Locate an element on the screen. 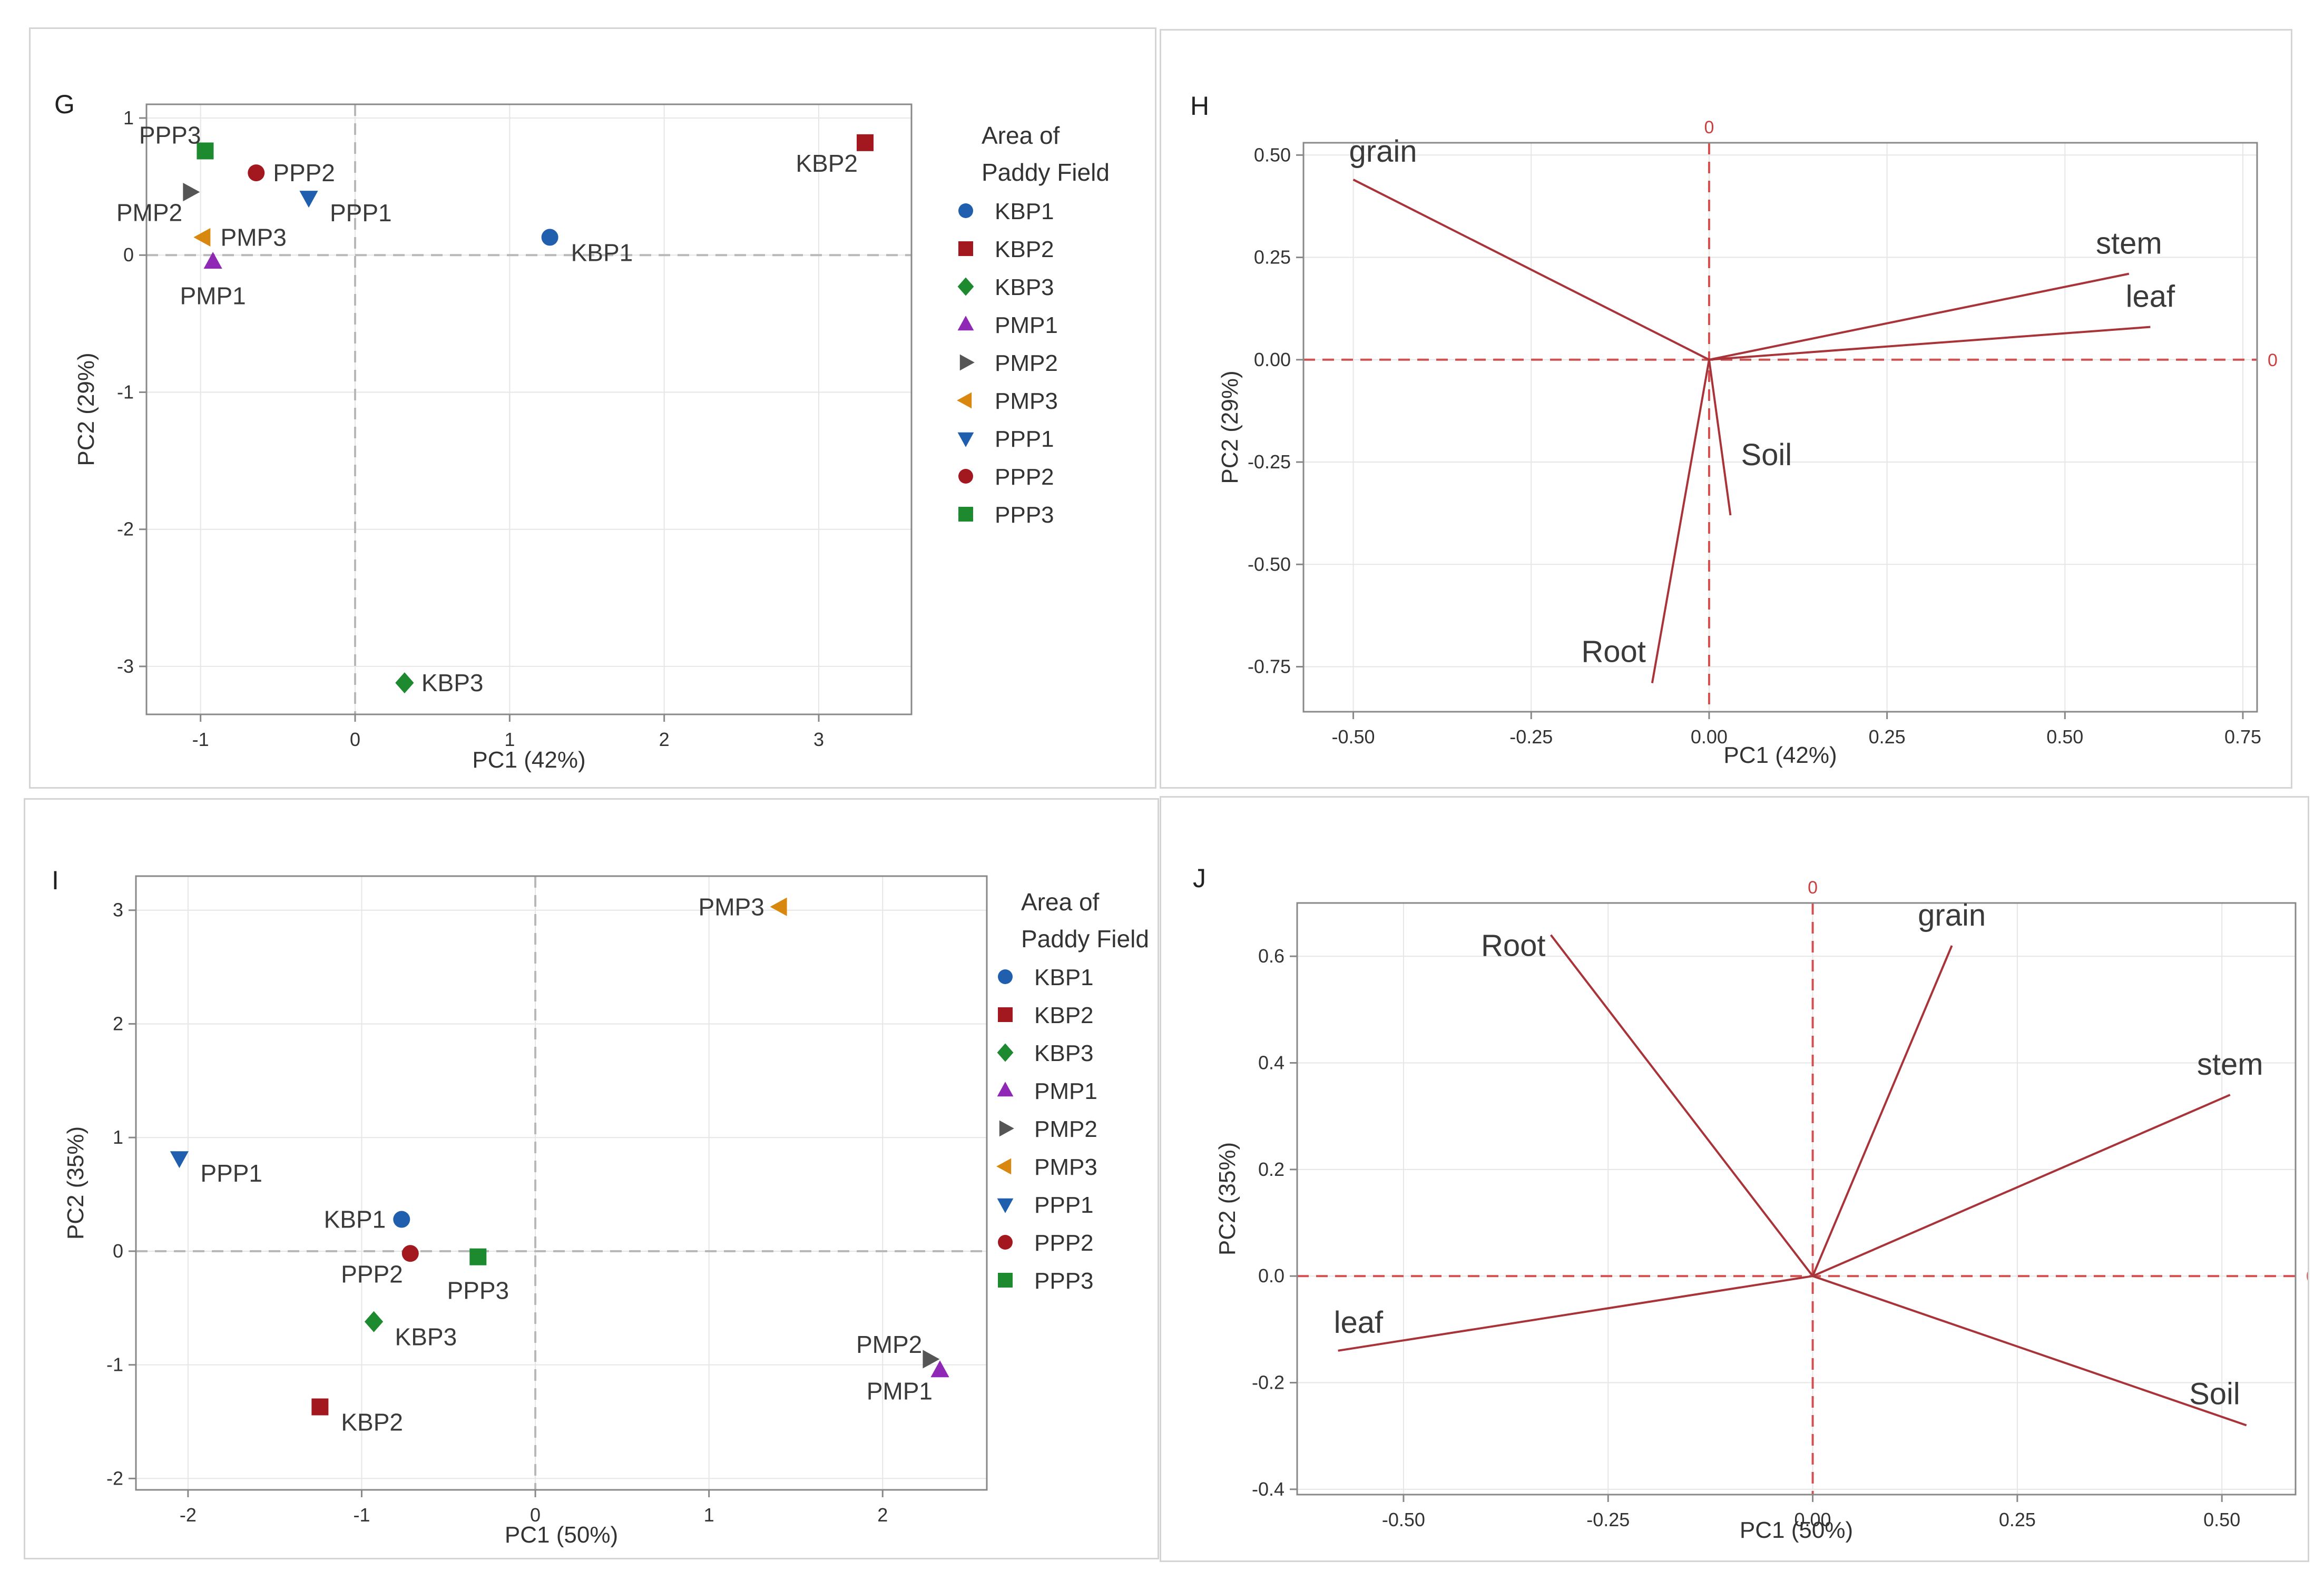 The height and width of the screenshot is (1581, 2324). y-tick-label: -0.2 is located at coordinates (1268, 1383).